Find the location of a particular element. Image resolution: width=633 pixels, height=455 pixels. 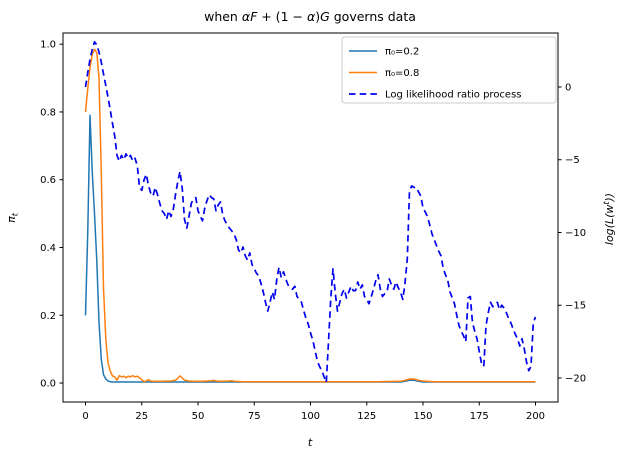

x-tick-label: 200 is located at coordinates (535, 416).